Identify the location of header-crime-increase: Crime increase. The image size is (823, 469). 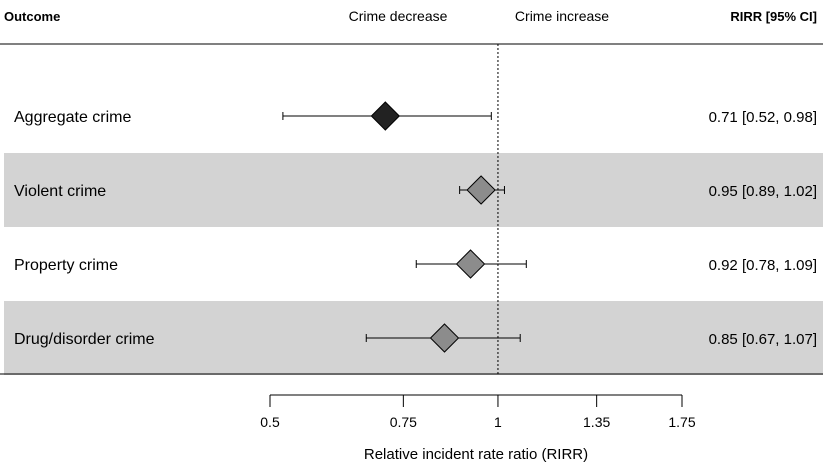
(562, 16).